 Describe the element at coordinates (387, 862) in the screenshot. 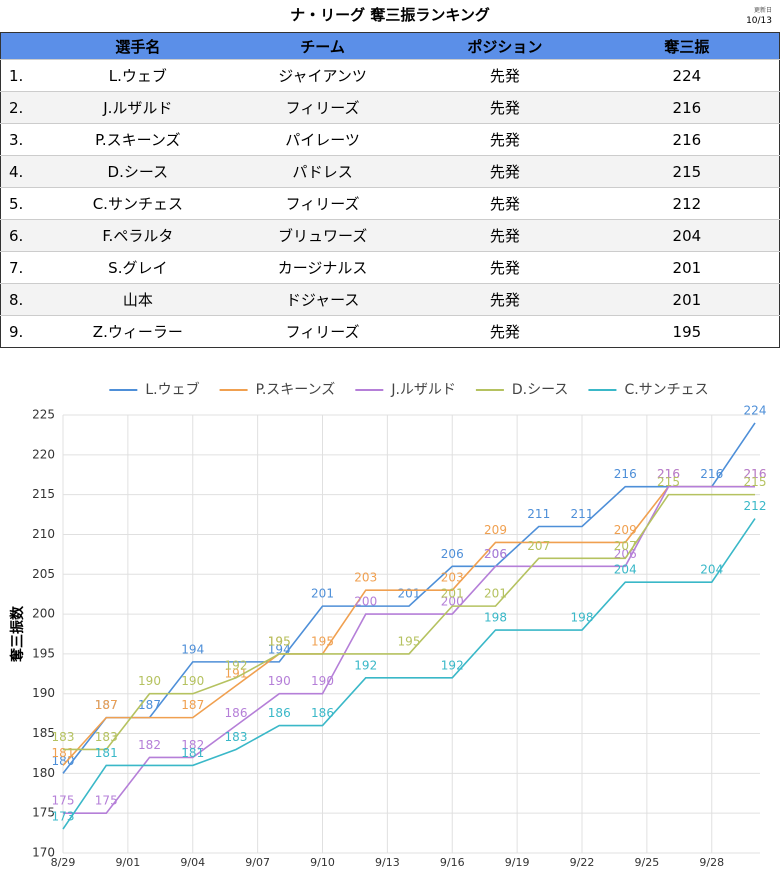

I see `x-tick-label: 9/13` at that location.